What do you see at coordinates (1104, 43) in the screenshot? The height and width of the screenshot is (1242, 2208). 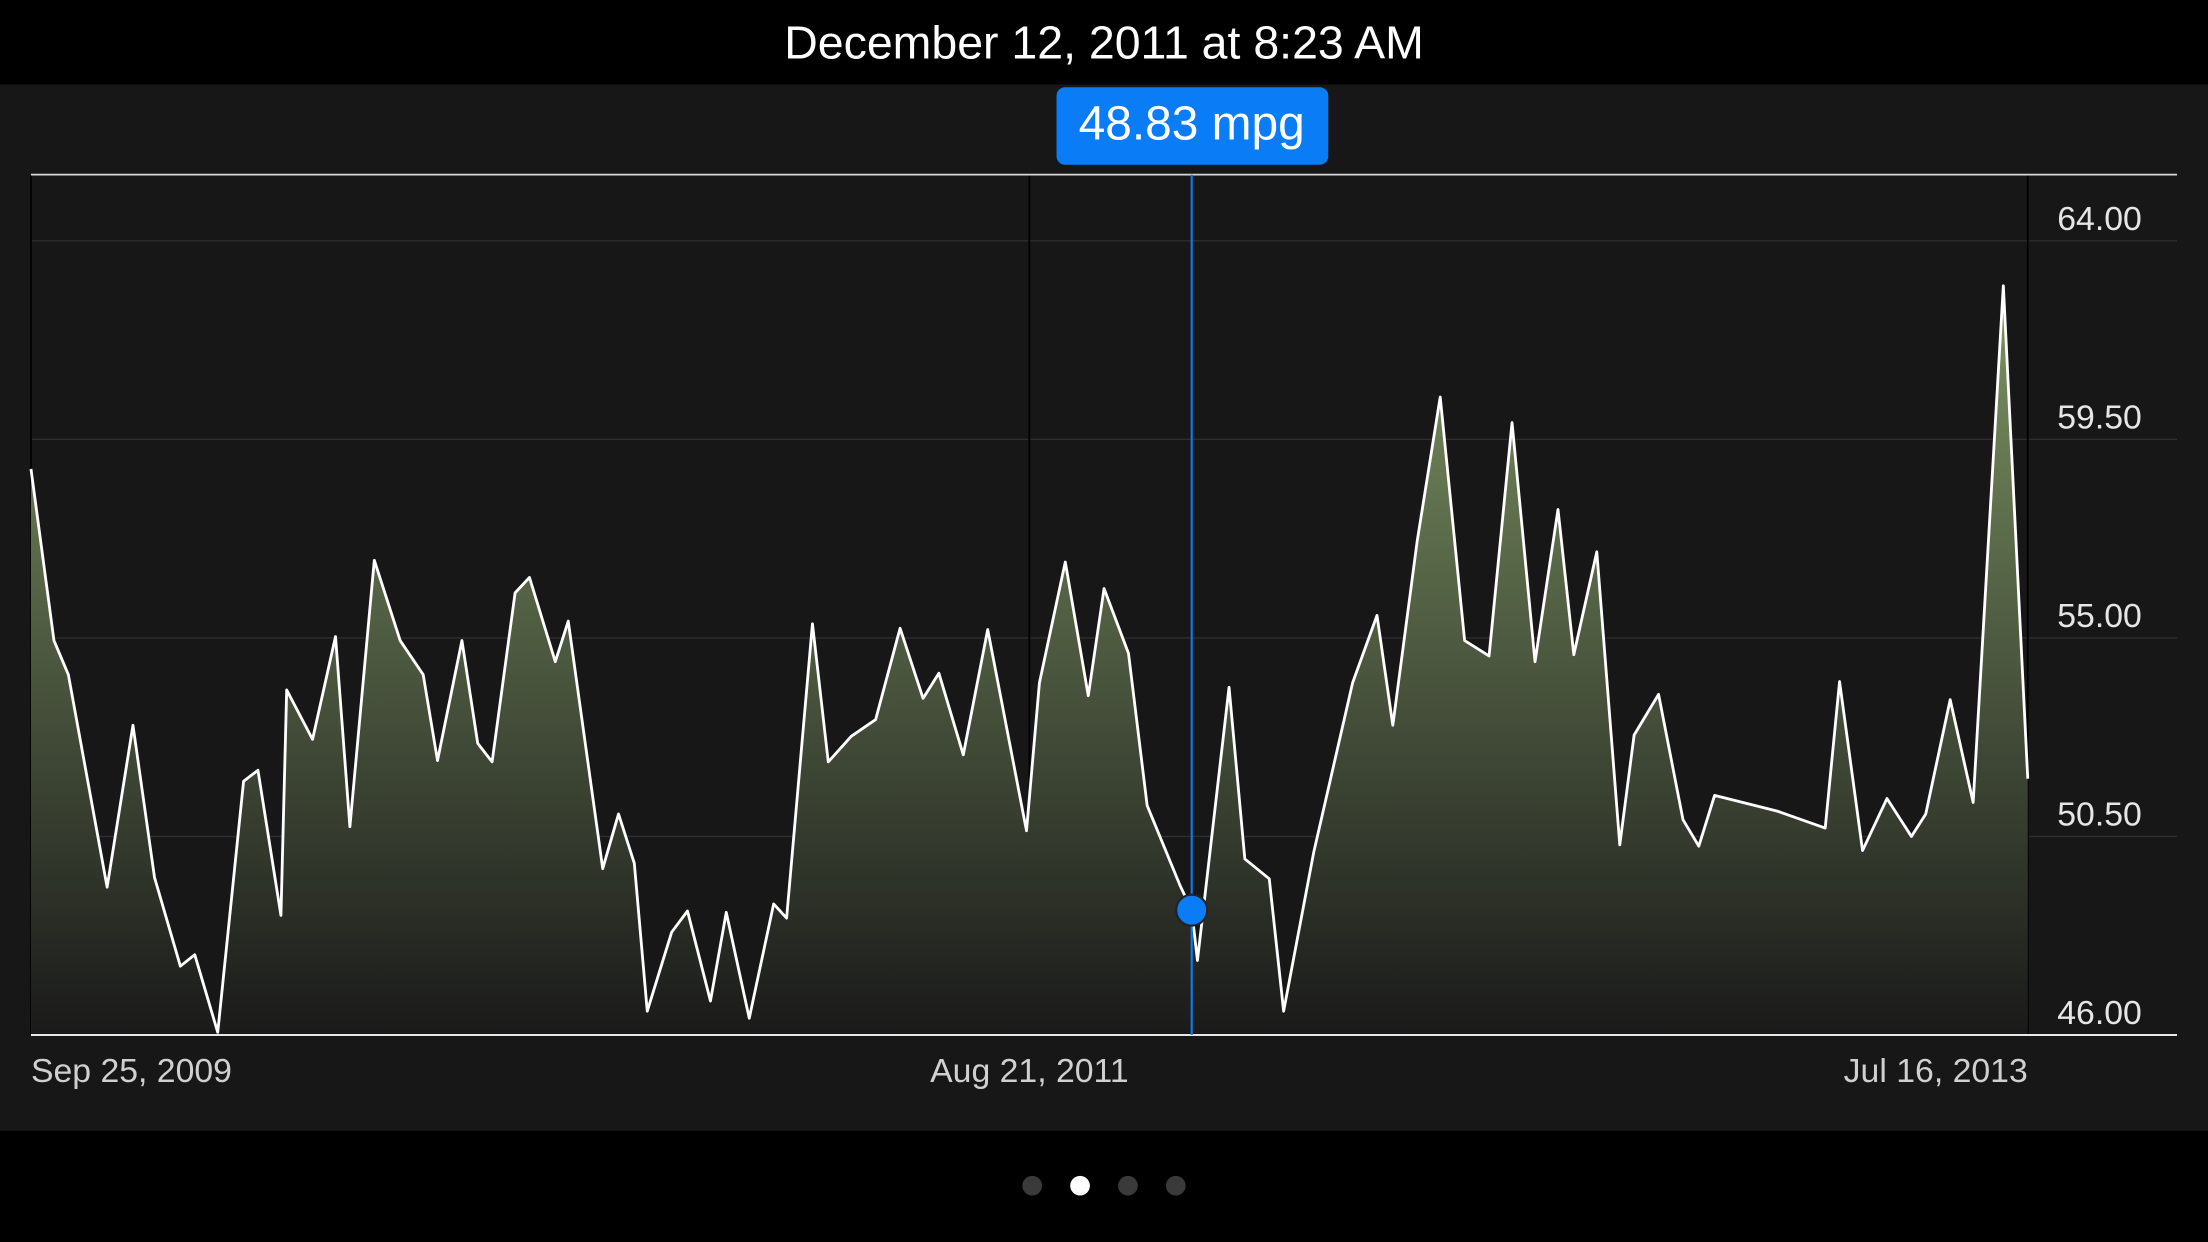 I see `selected-date: December 12, 2011 at 8:23 AM` at bounding box center [1104, 43].